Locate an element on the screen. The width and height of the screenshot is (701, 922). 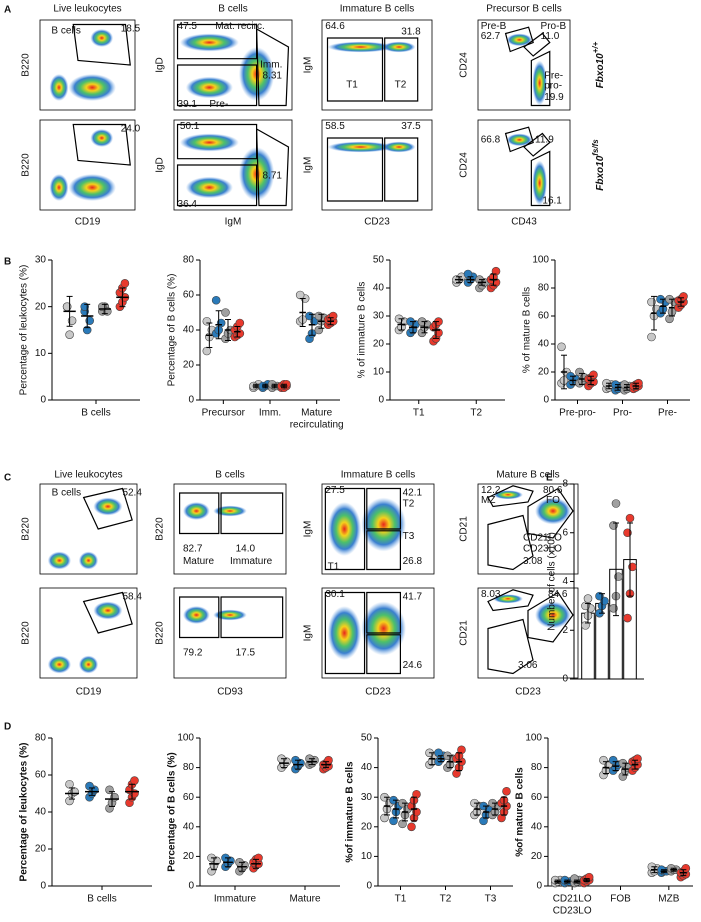
panel-letter: A is located at coordinates (7, 10).